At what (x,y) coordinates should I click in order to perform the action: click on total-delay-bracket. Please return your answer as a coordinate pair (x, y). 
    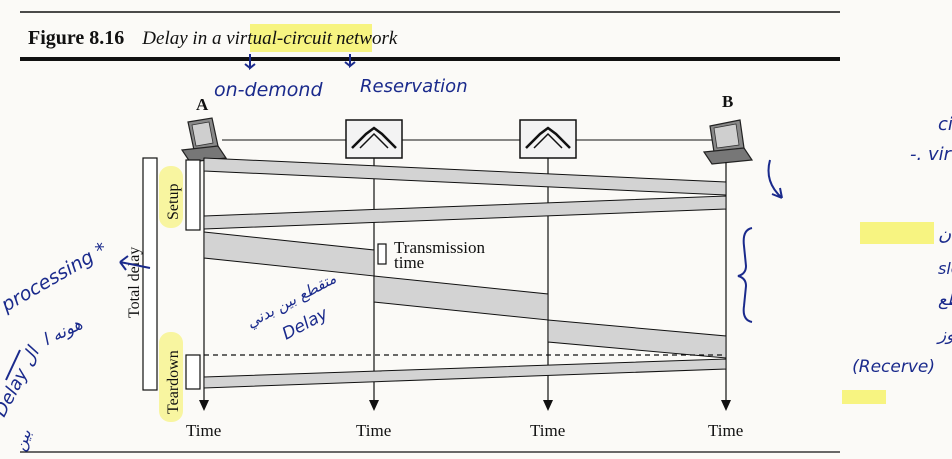
    Looking at the image, I should click on (150, 274).